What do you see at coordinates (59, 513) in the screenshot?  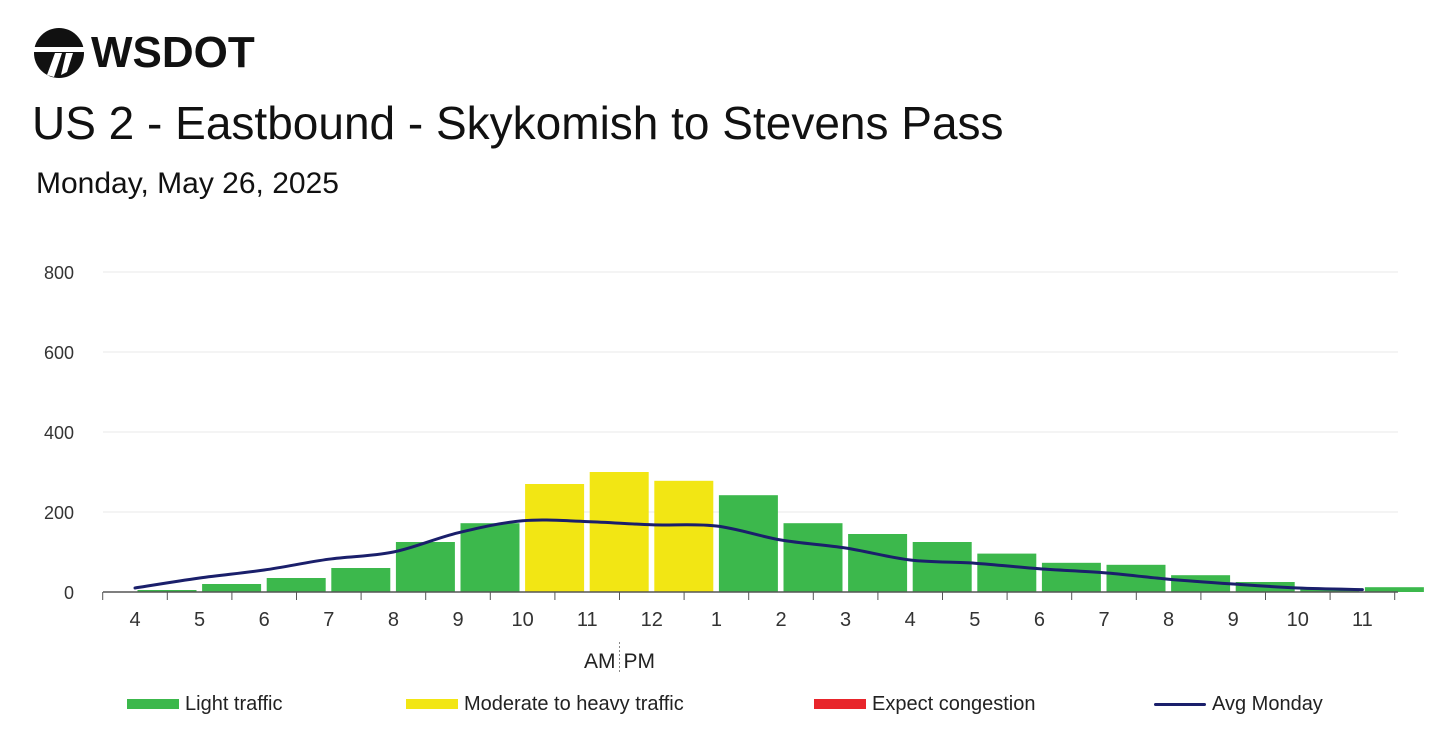 I see `y-tick-label: 200` at bounding box center [59, 513].